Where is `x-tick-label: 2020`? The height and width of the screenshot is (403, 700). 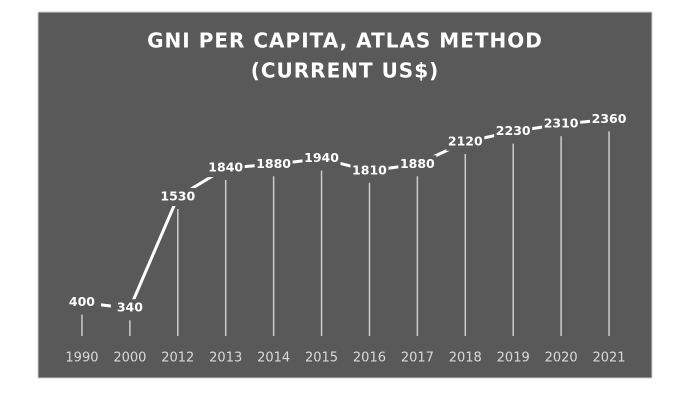 x-tick-label: 2020 is located at coordinates (561, 358).